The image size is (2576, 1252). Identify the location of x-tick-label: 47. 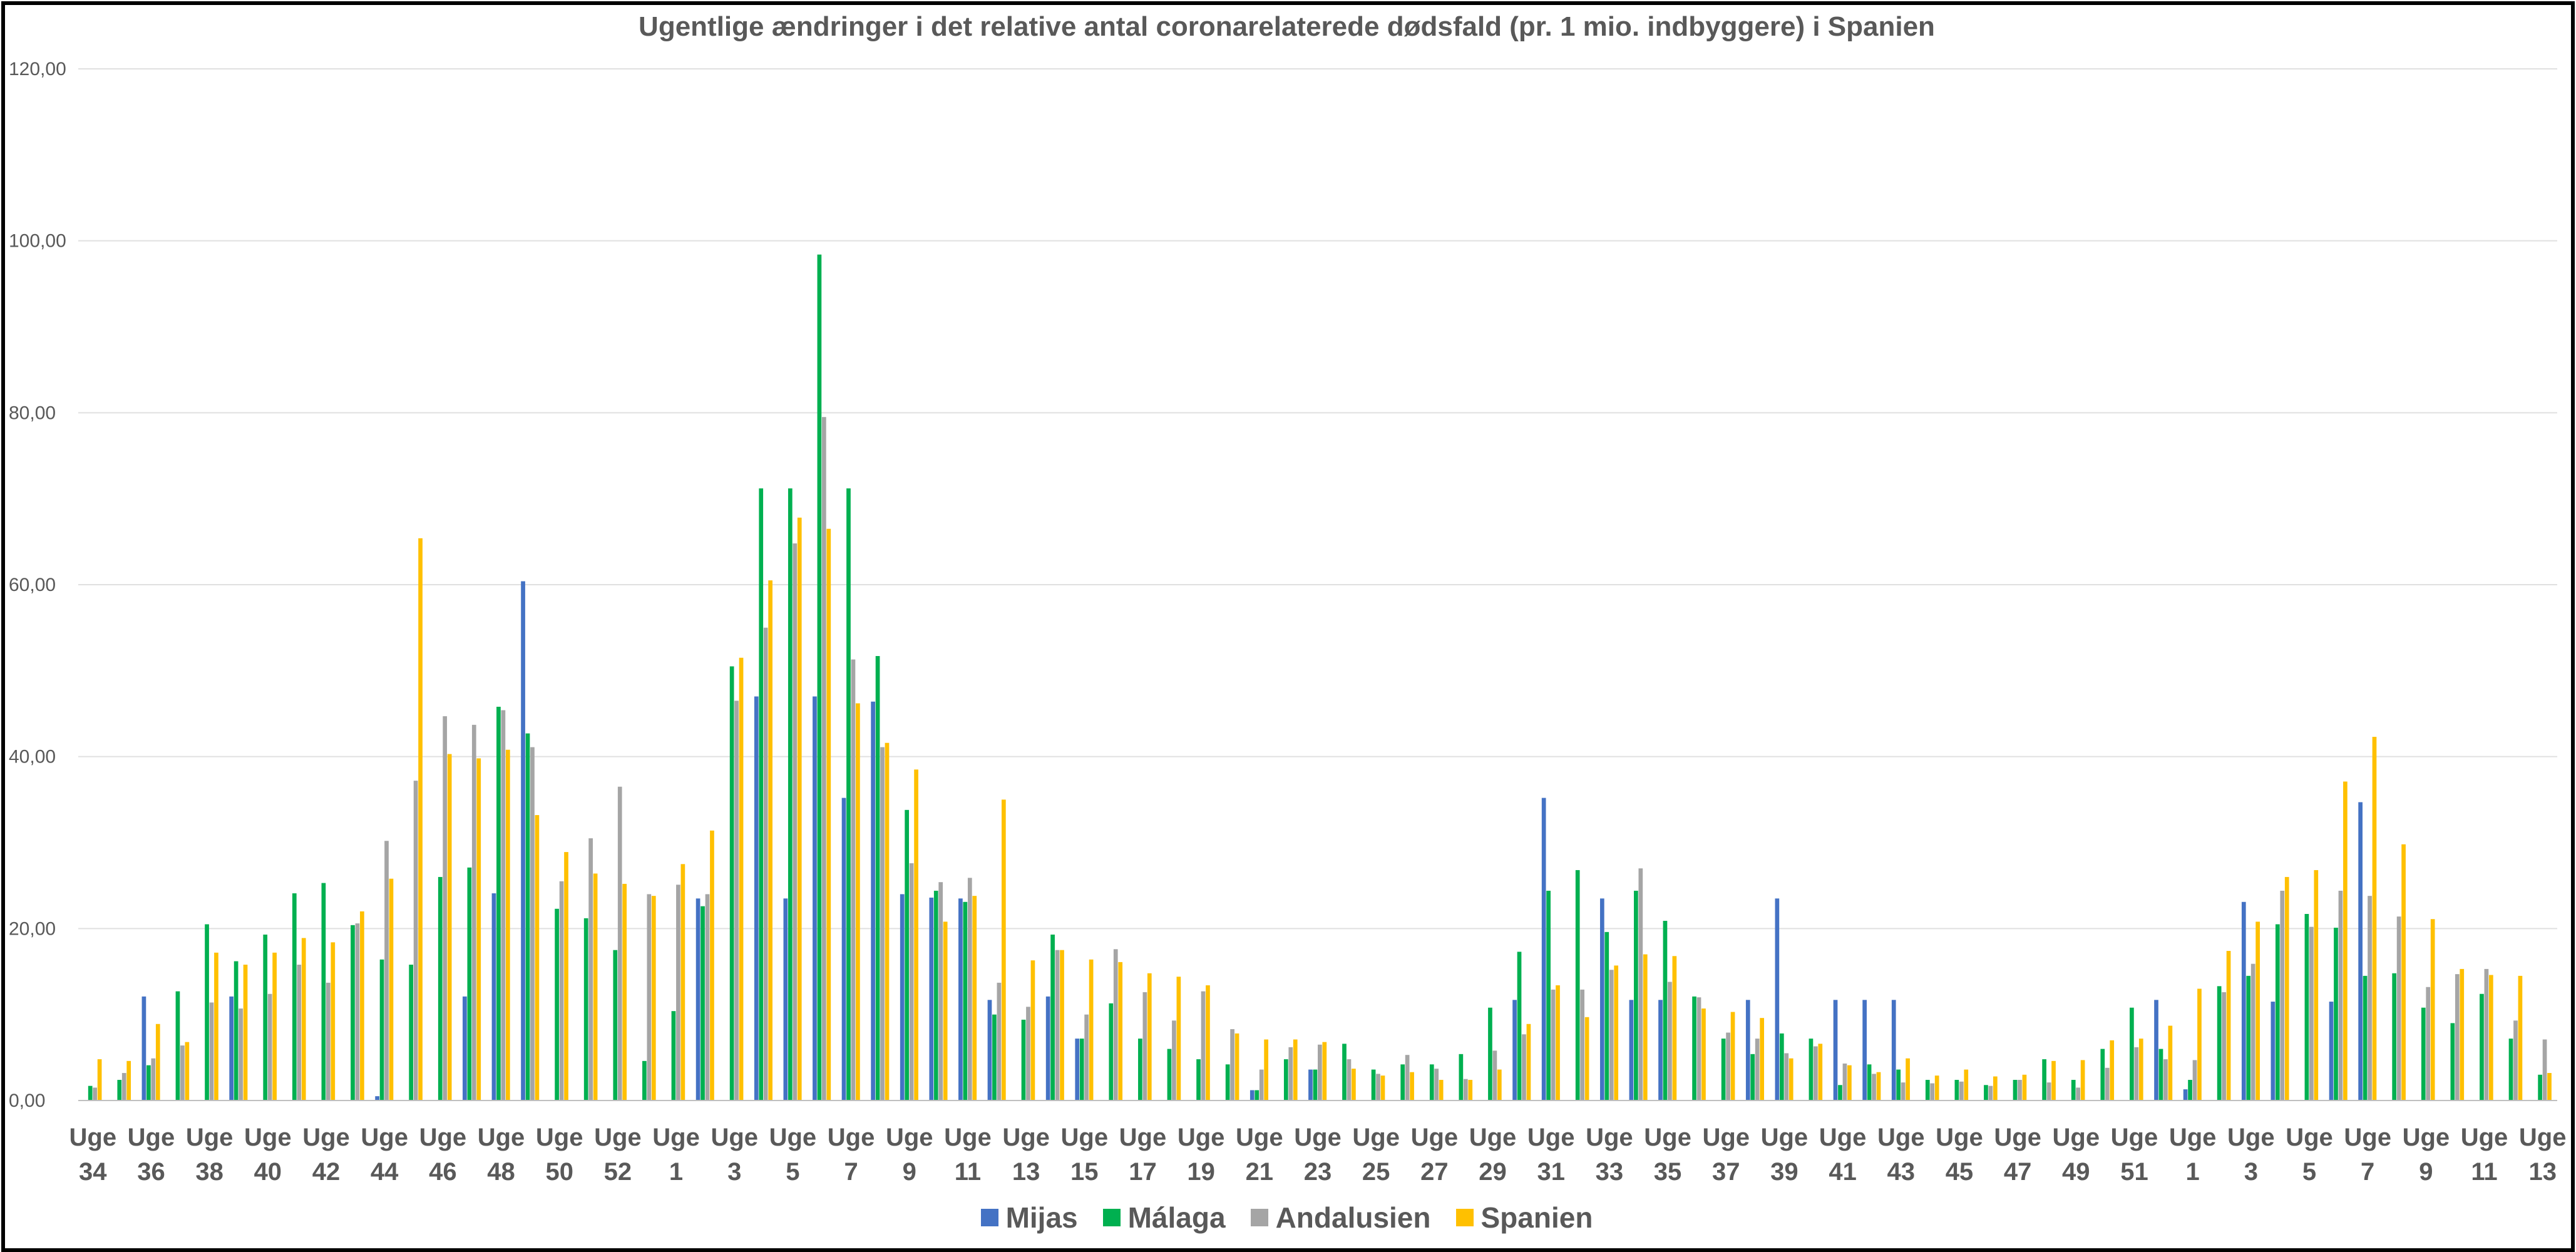
(2018, 1172).